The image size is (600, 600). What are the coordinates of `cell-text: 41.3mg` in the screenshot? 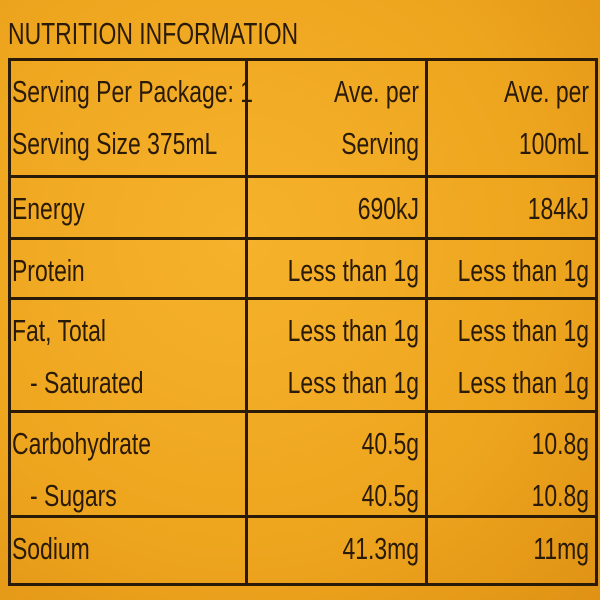 It's located at (380, 548).